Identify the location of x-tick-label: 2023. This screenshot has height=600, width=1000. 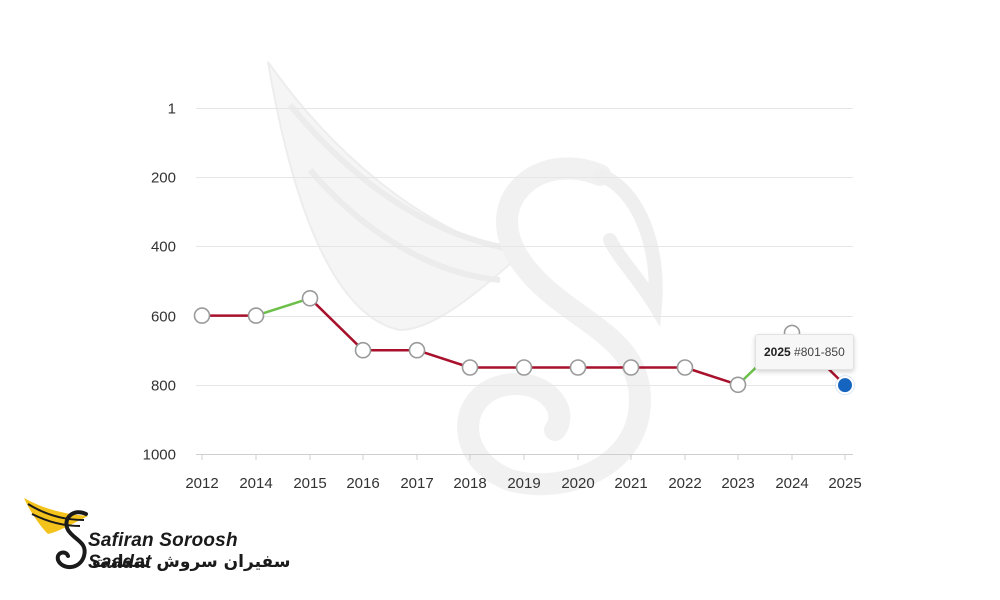
(737, 483).